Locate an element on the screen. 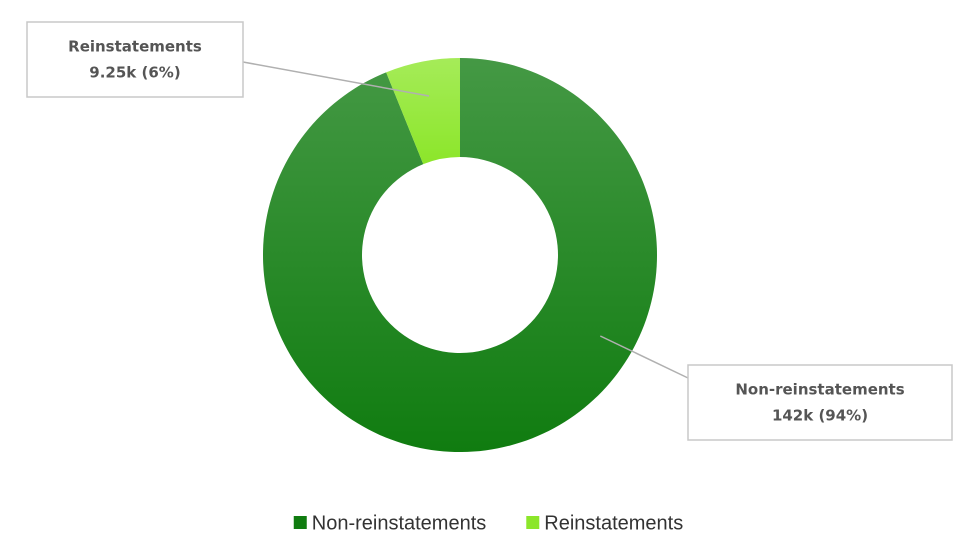 Image resolution: width=957 pixels, height=534 pixels. callout-name: Non-reinstatements is located at coordinates (819, 390).